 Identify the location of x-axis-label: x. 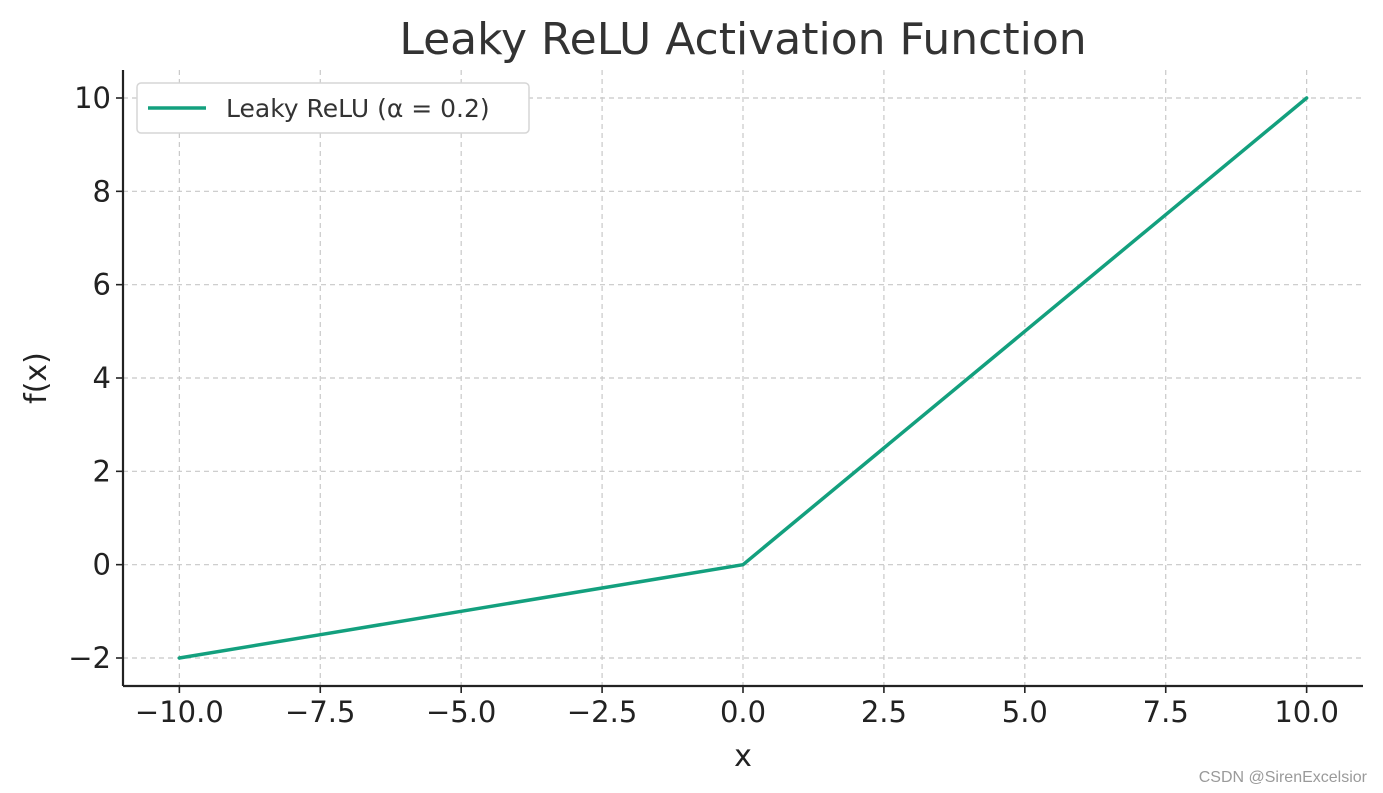
(743, 756).